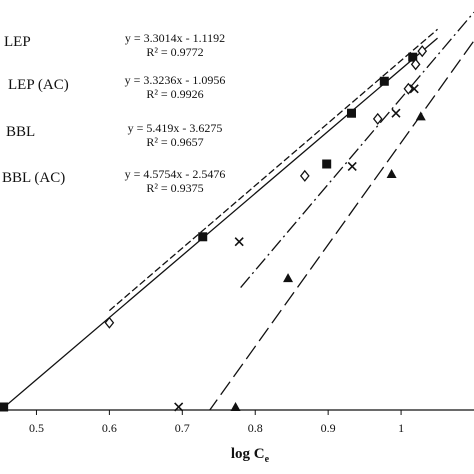 The image size is (474, 474). I want to click on legend-equation-lep-ac: y = 3.3236x - 1.0956, so click(175, 80).